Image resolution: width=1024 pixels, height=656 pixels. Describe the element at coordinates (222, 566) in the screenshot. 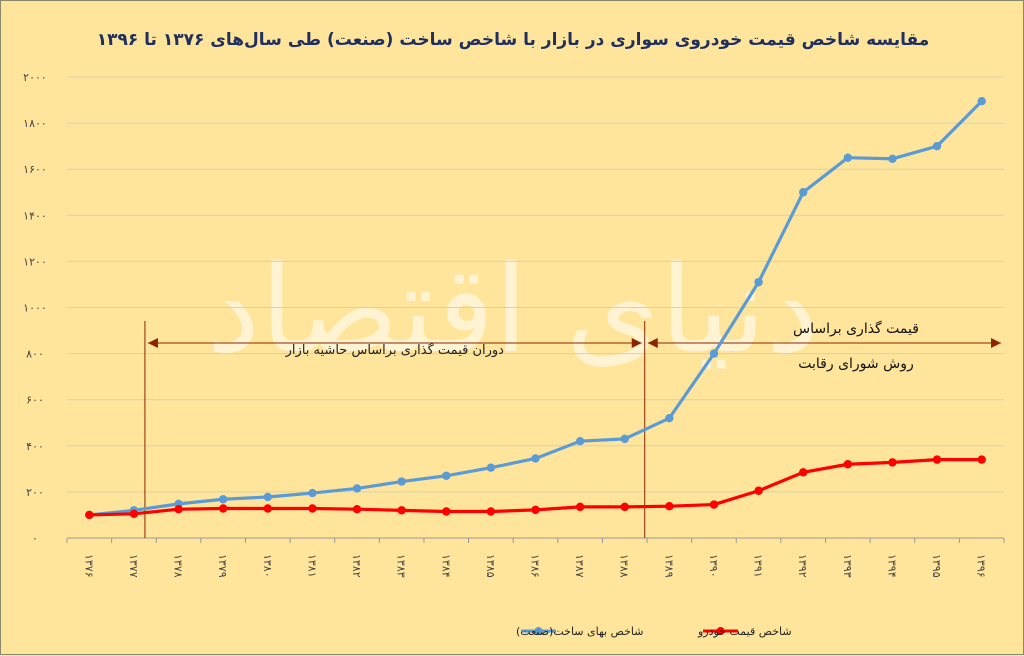

I see `x-tick-label: ۱۳۷۹` at that location.